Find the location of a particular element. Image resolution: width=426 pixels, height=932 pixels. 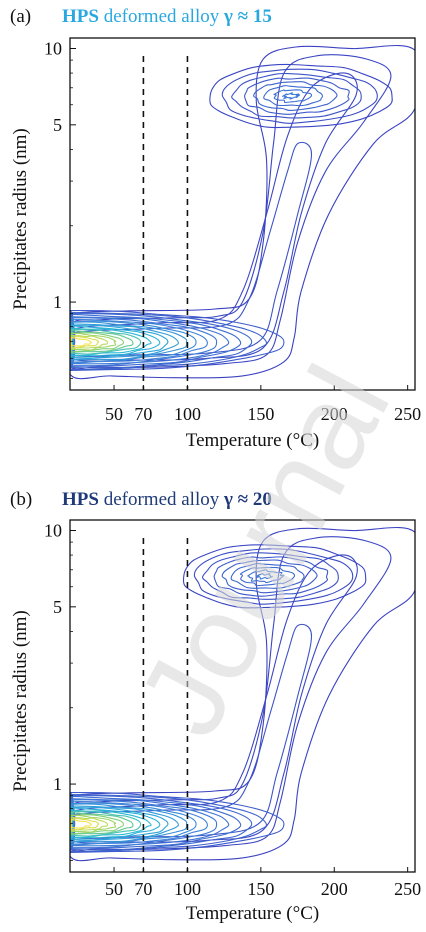

chart-title: HPS deformed alloy γ ≈ 20 is located at coordinates (167, 499).